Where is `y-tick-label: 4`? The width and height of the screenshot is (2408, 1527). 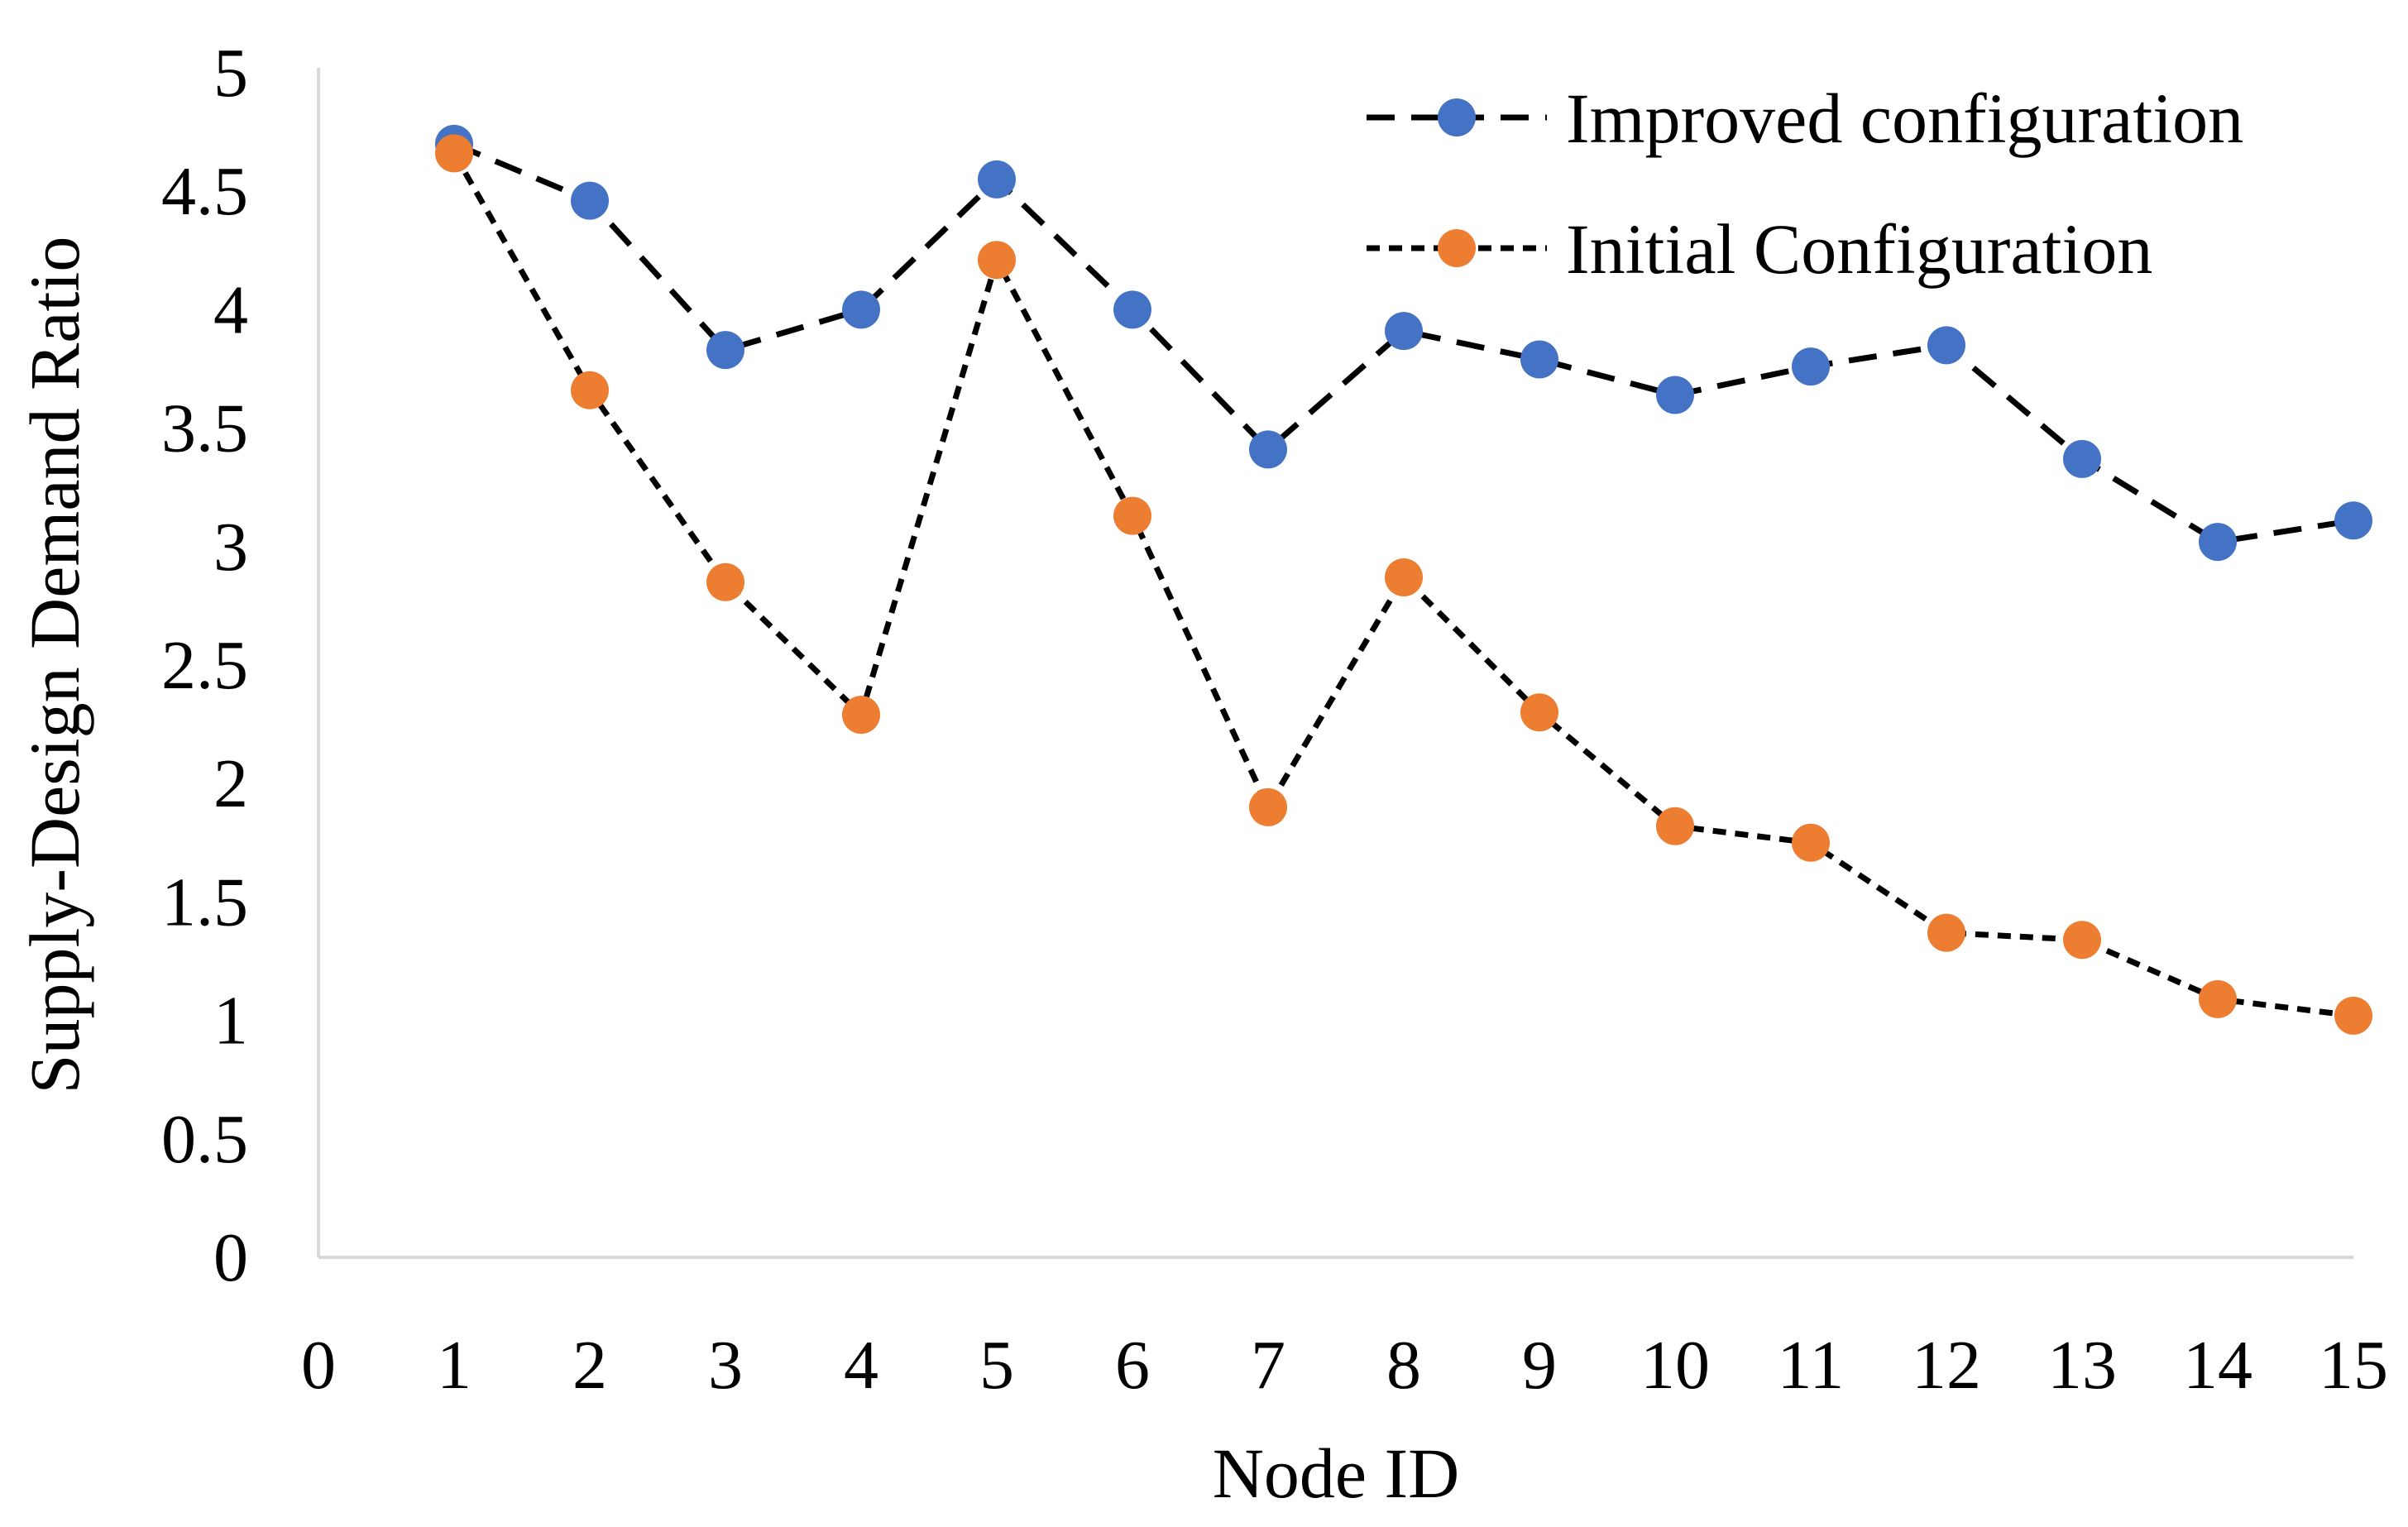
y-tick-label: 4 is located at coordinates (230, 309).